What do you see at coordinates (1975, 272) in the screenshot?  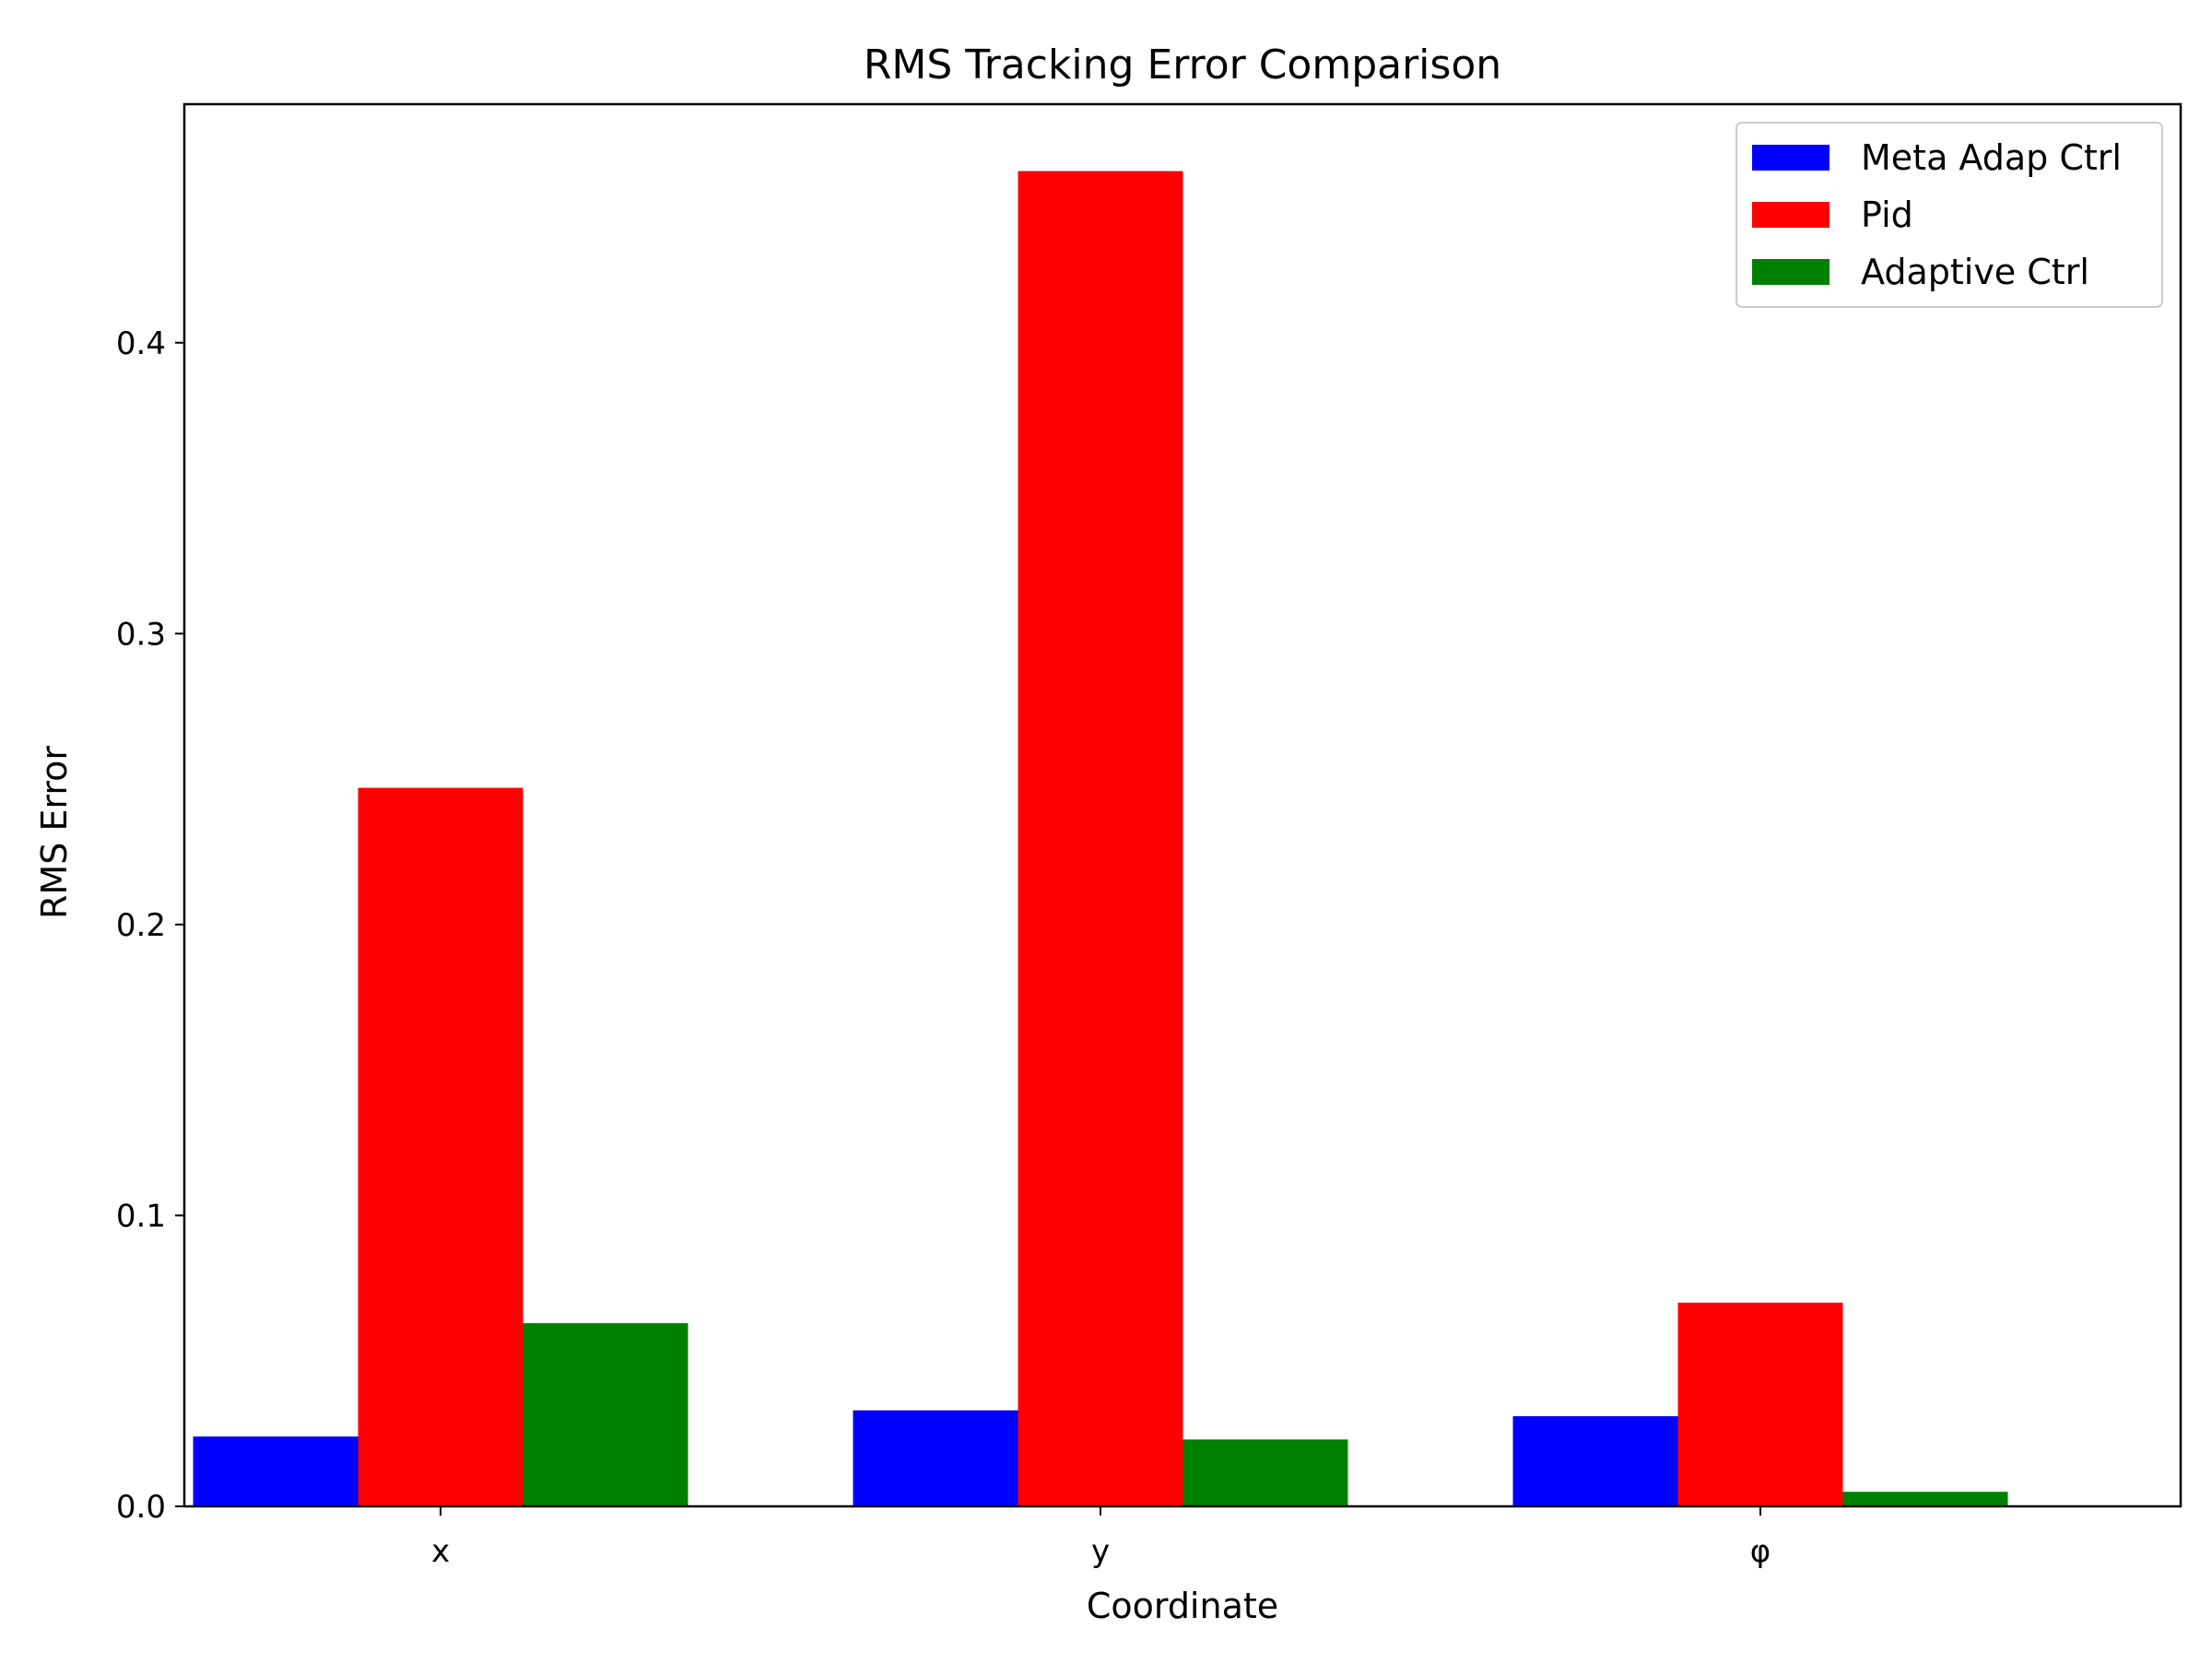 I see `legend-label-3: Adaptive Ctrl` at bounding box center [1975, 272].